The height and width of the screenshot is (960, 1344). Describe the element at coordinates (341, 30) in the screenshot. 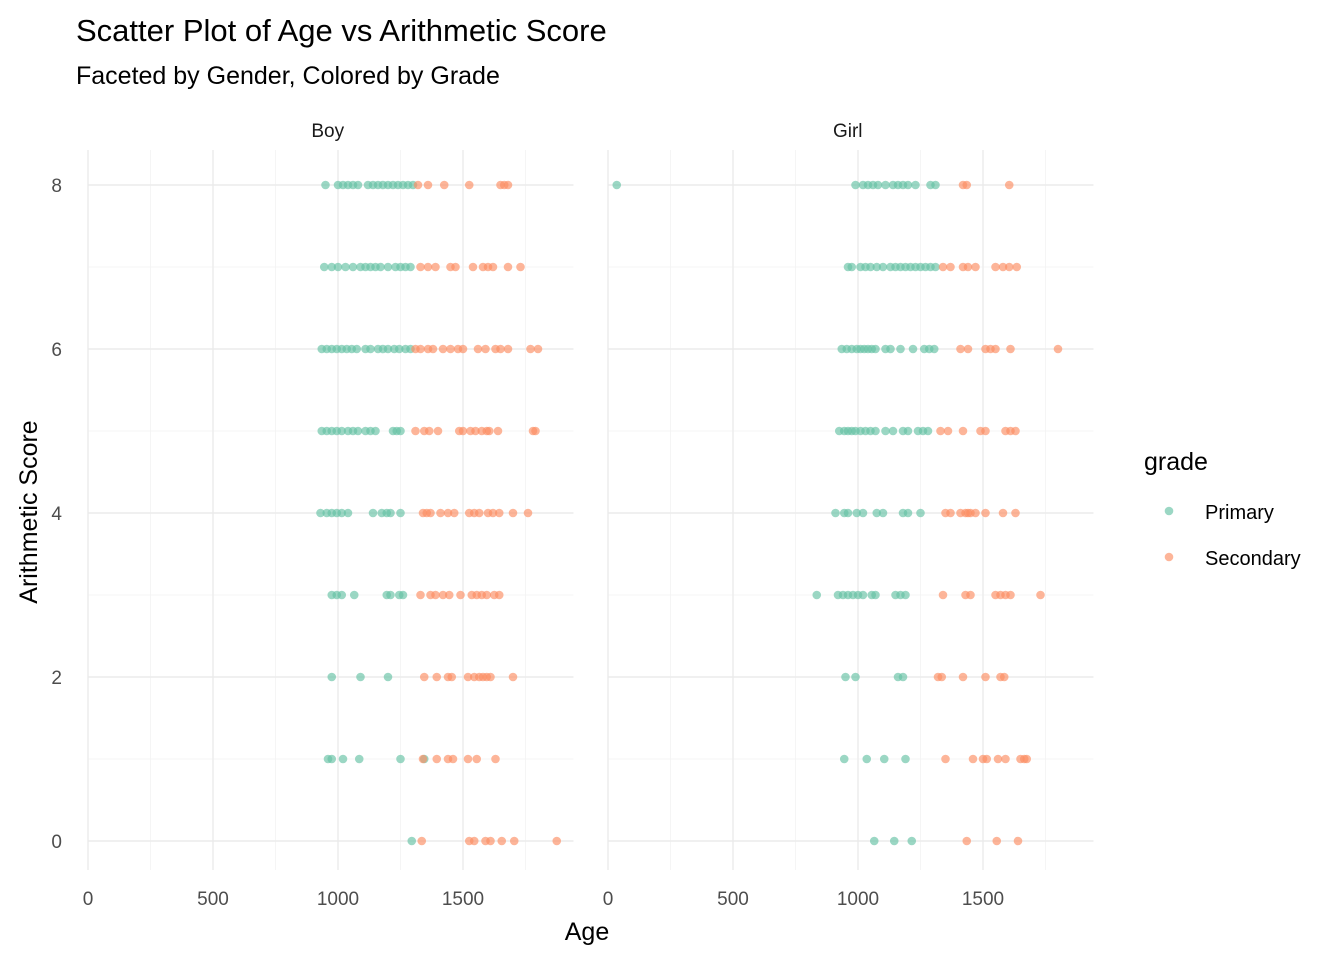

I see `chart-title: Scatter Plot of Age vs Arithmetic Score` at that location.